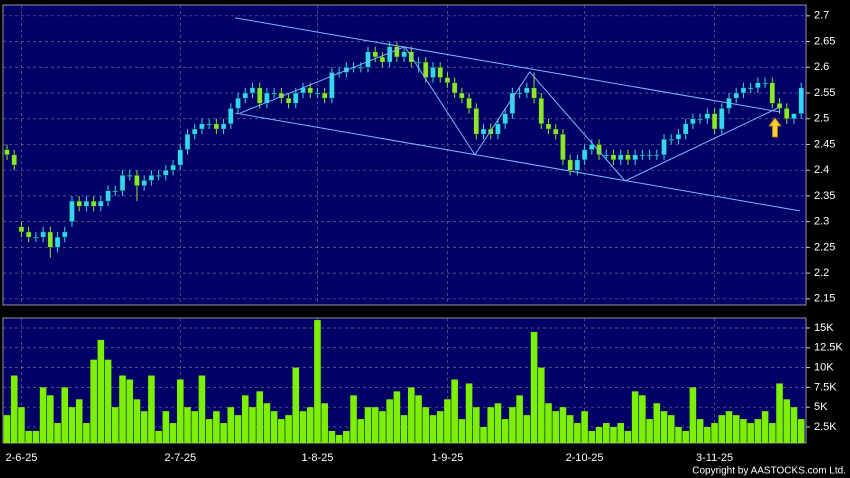 This screenshot has height=478, width=850. I want to click on y-tick-label: 2.5, so click(821, 119).